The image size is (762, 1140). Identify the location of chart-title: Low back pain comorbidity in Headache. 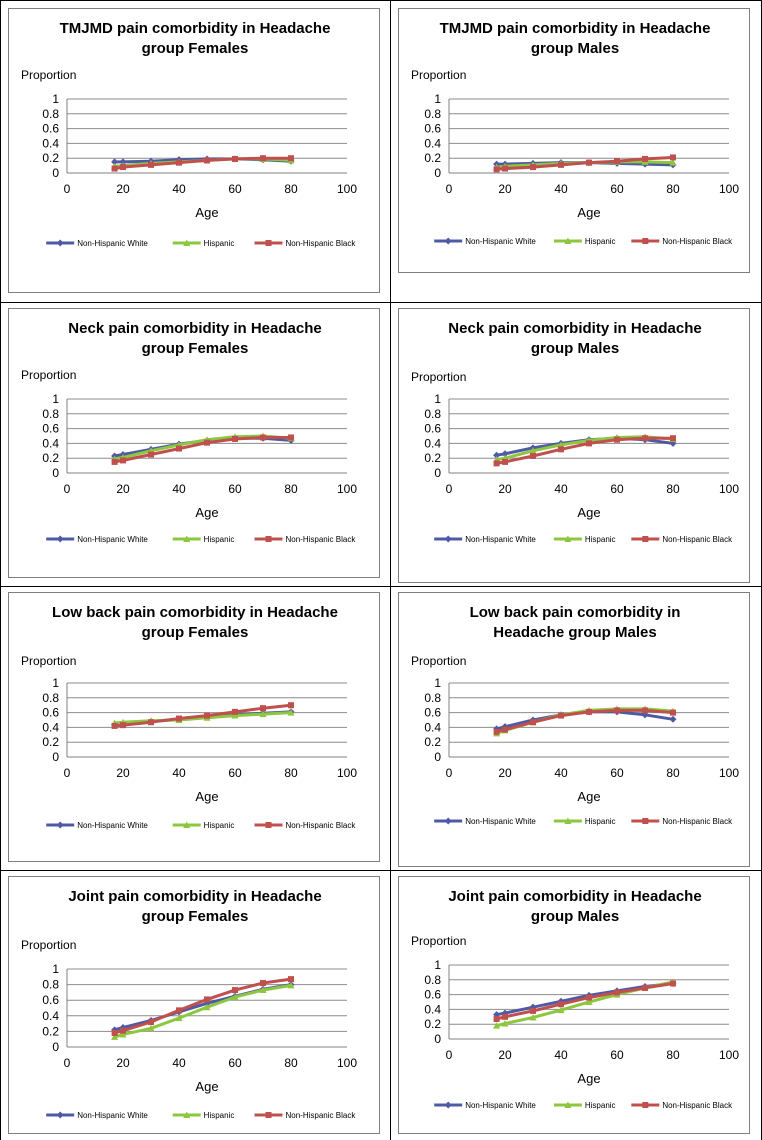
(195, 612).